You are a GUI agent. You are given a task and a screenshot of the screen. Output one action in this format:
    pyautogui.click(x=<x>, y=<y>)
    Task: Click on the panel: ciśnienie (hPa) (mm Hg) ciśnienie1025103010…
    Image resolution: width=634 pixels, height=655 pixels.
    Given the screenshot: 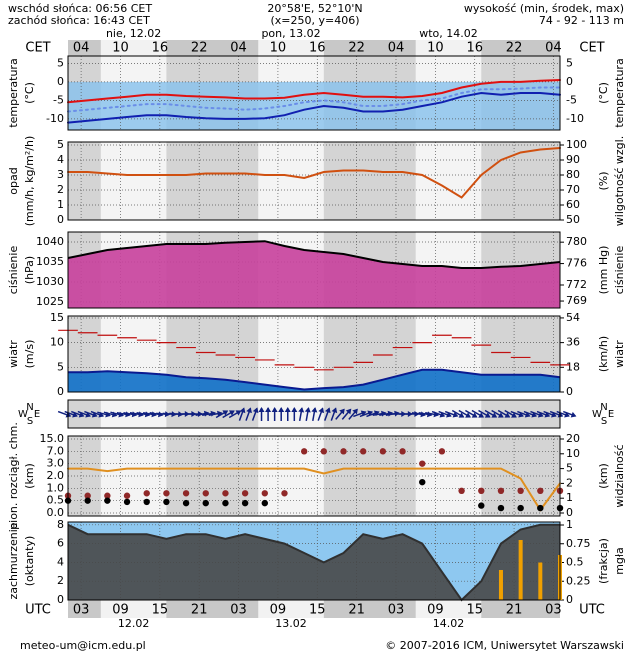 What is the action you would take?
    pyautogui.click(x=316, y=270)
    